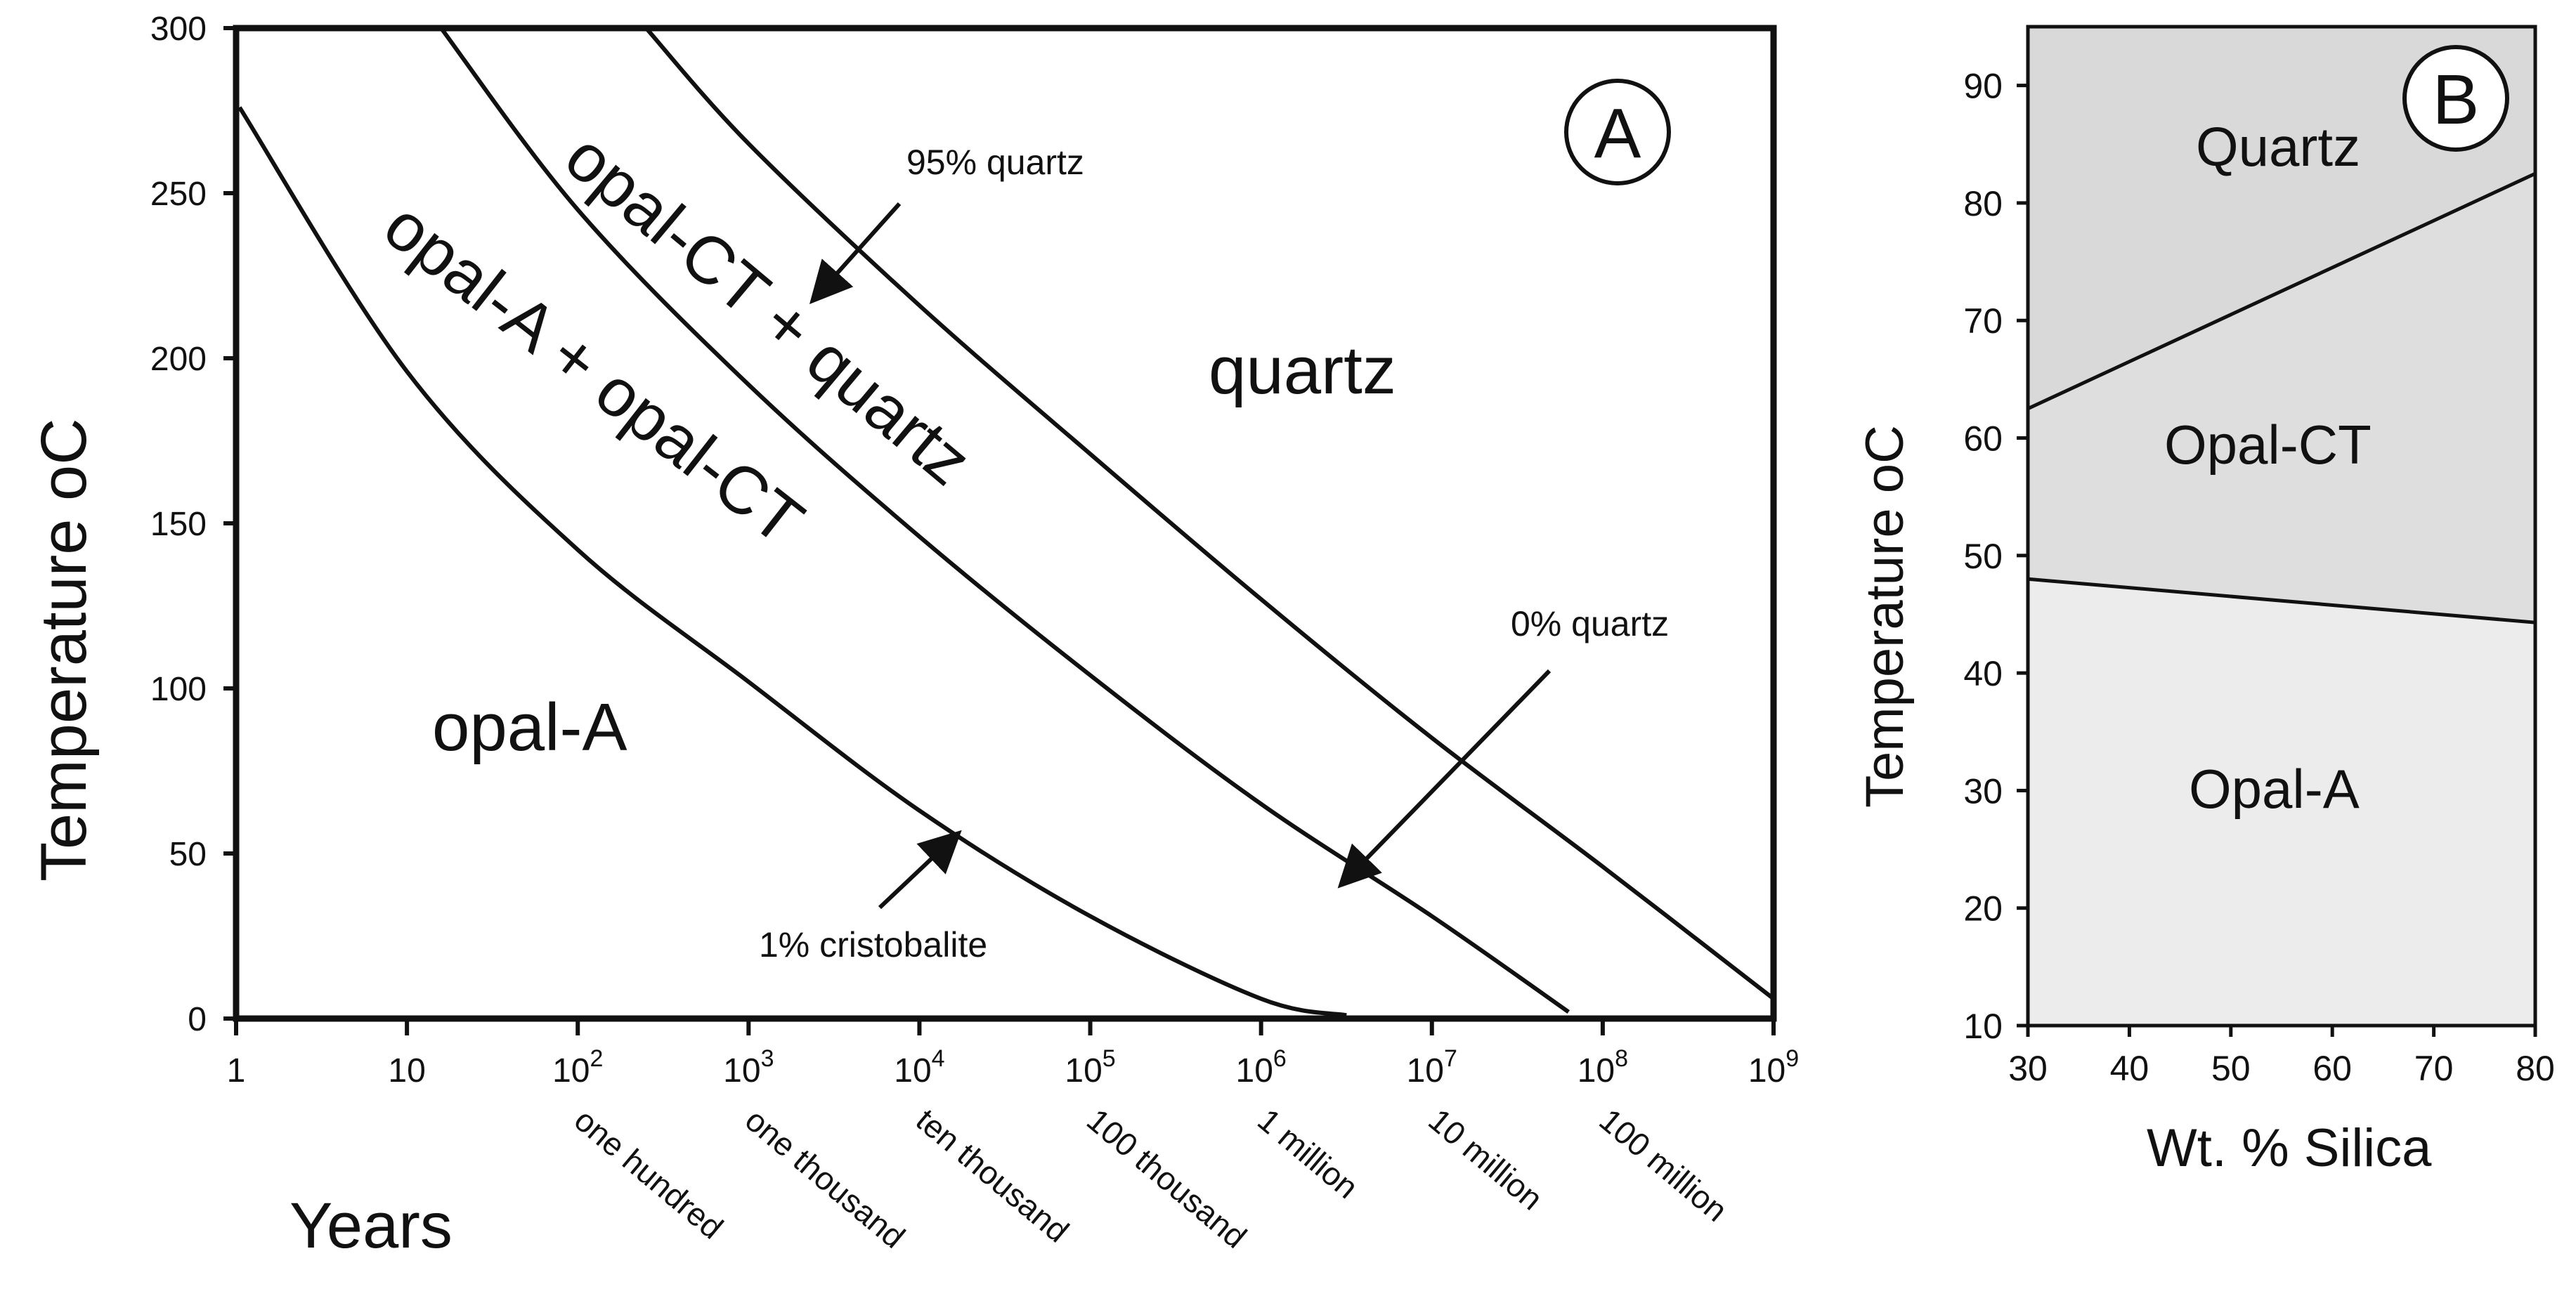  I want to click on chart-b-y-tick-label: 10, so click(1983, 1026).